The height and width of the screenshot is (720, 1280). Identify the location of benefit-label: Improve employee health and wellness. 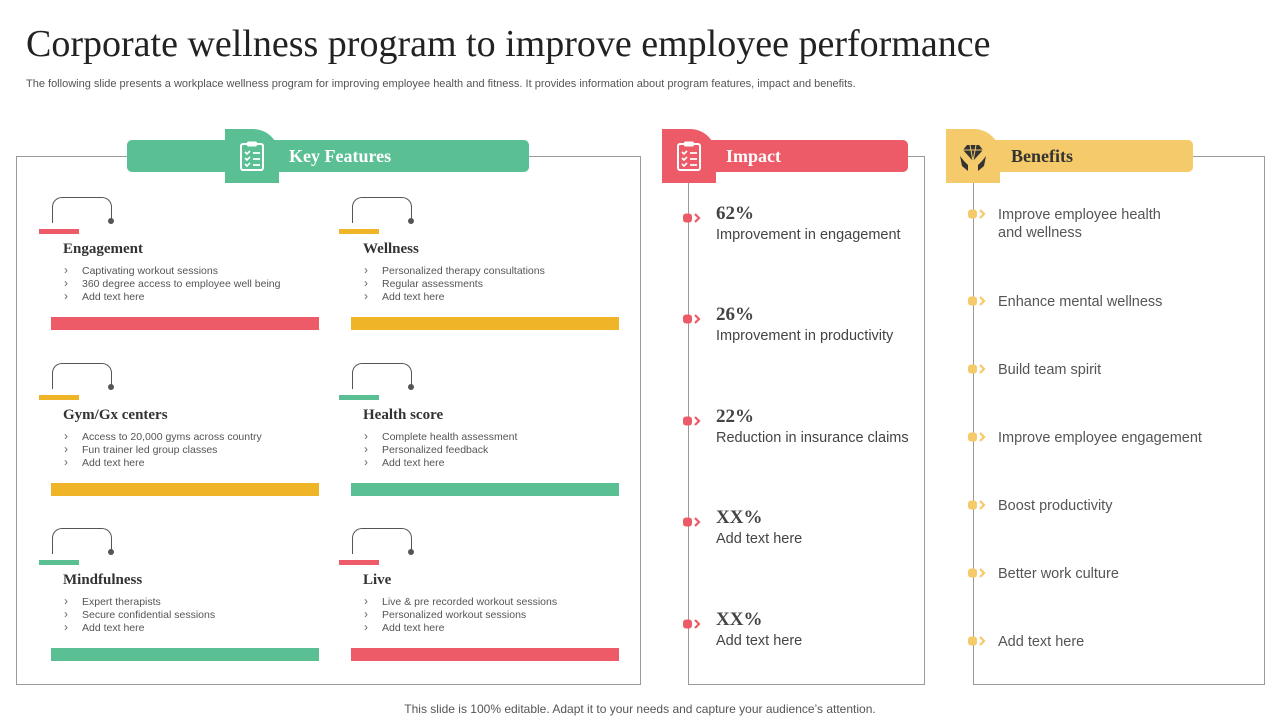
(1079, 224).